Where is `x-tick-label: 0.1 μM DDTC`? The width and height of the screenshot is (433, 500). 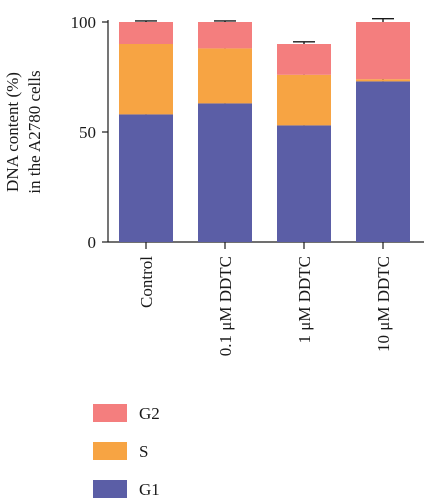 x-tick-label: 0.1 μM DDTC is located at coordinates (225, 306).